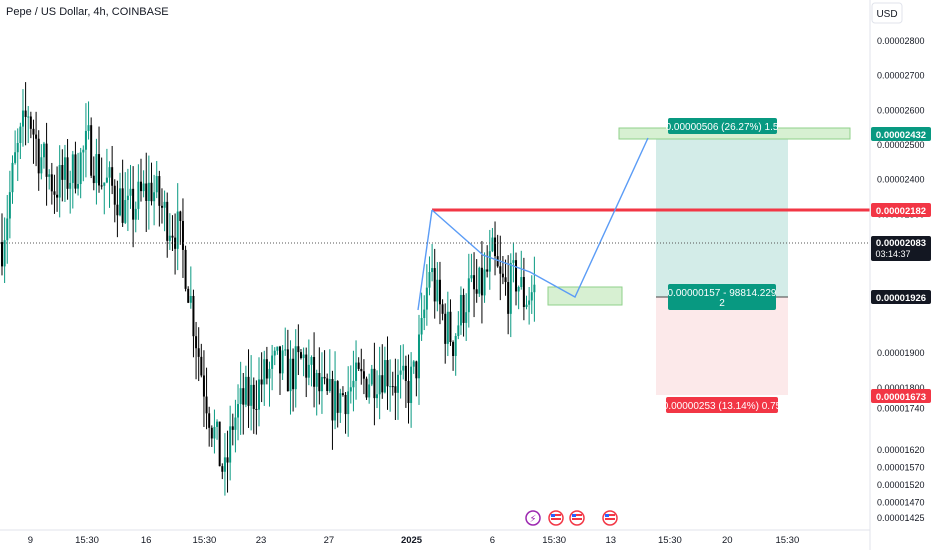 The image size is (932, 555). I want to click on price-tick-label: 0.00001425, so click(901, 518).